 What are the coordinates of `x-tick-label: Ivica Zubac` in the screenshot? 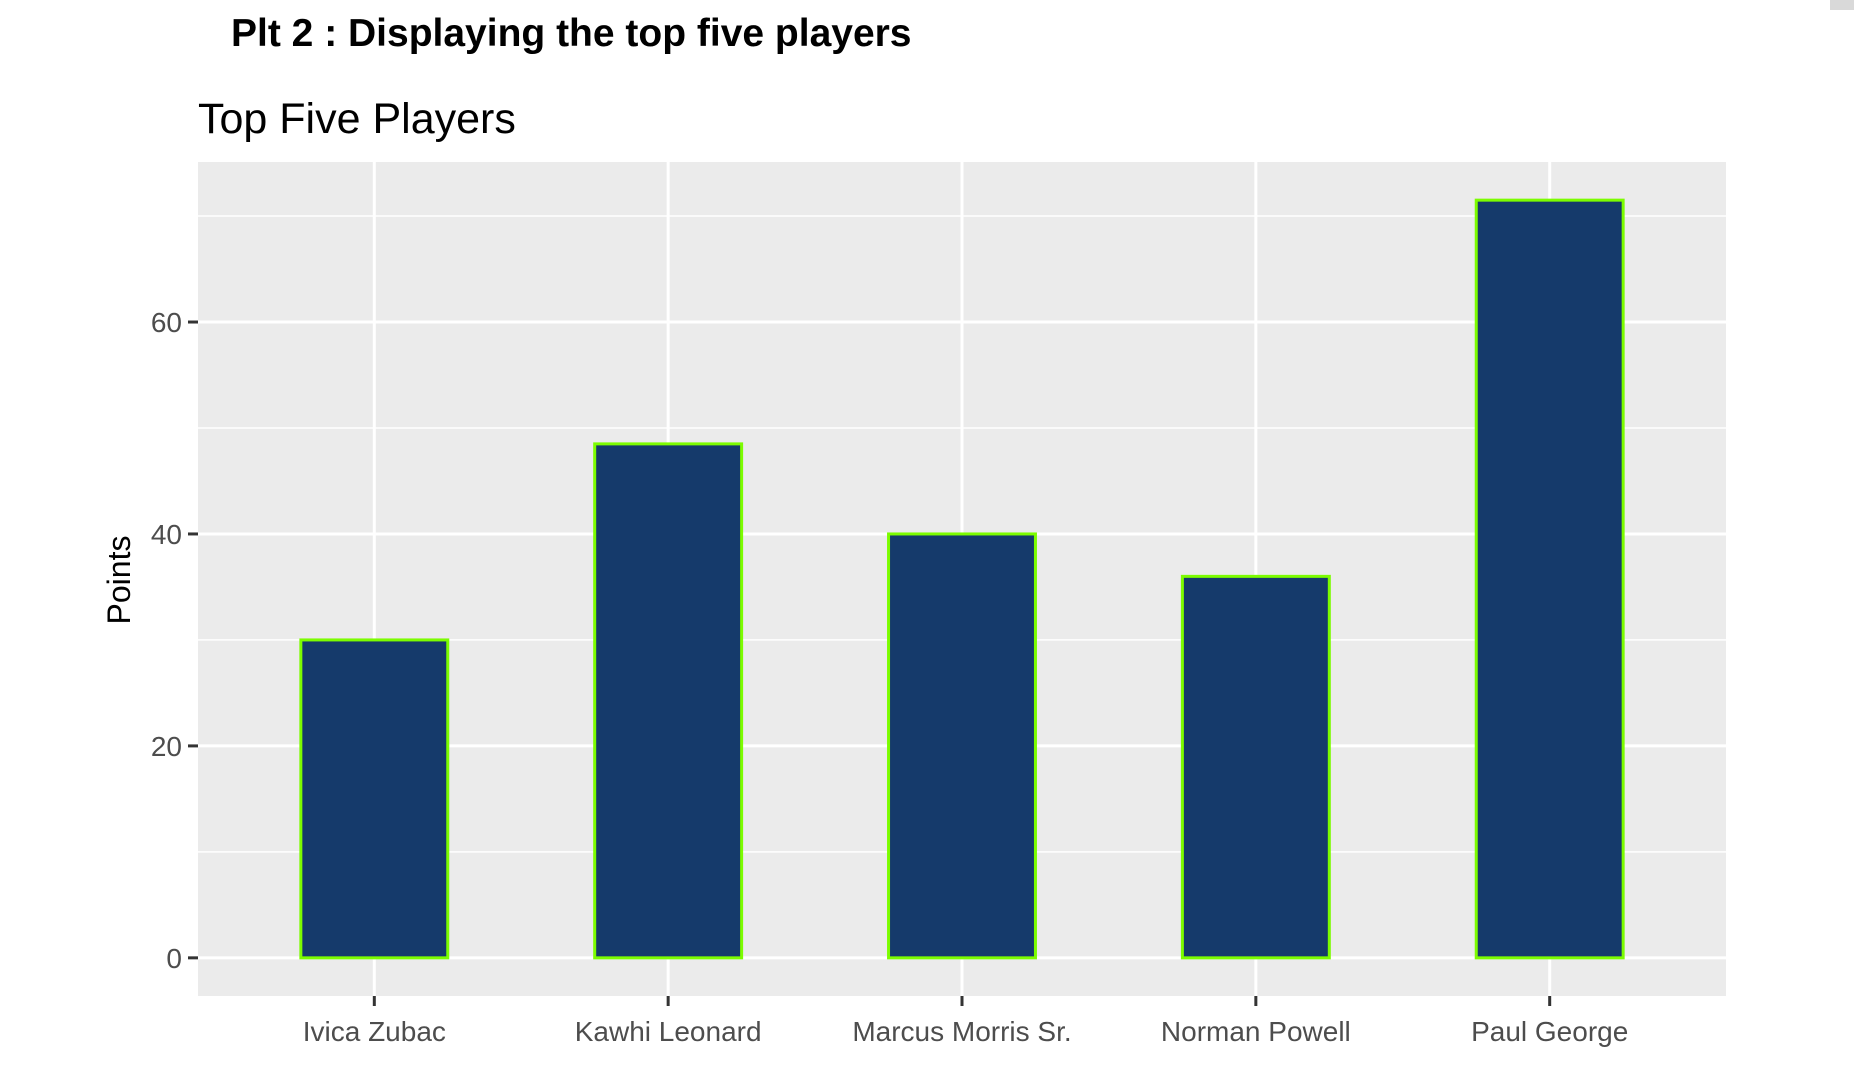 It's located at (374, 1031).